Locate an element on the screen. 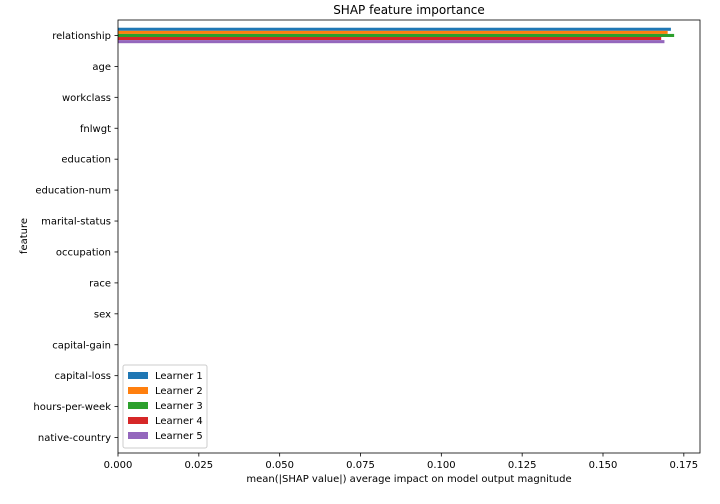  y-tick-label: relationship is located at coordinates (81, 36).